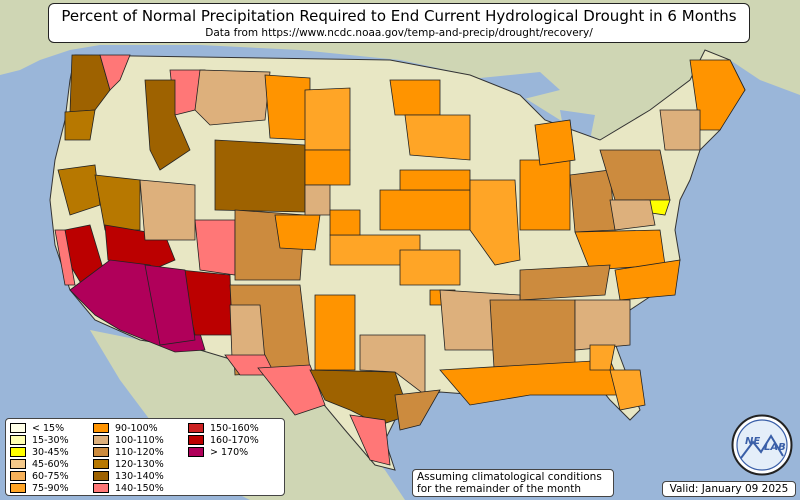 The height and width of the screenshot is (500, 800). I want to click on legend-label: 140-150%, so click(139, 488).